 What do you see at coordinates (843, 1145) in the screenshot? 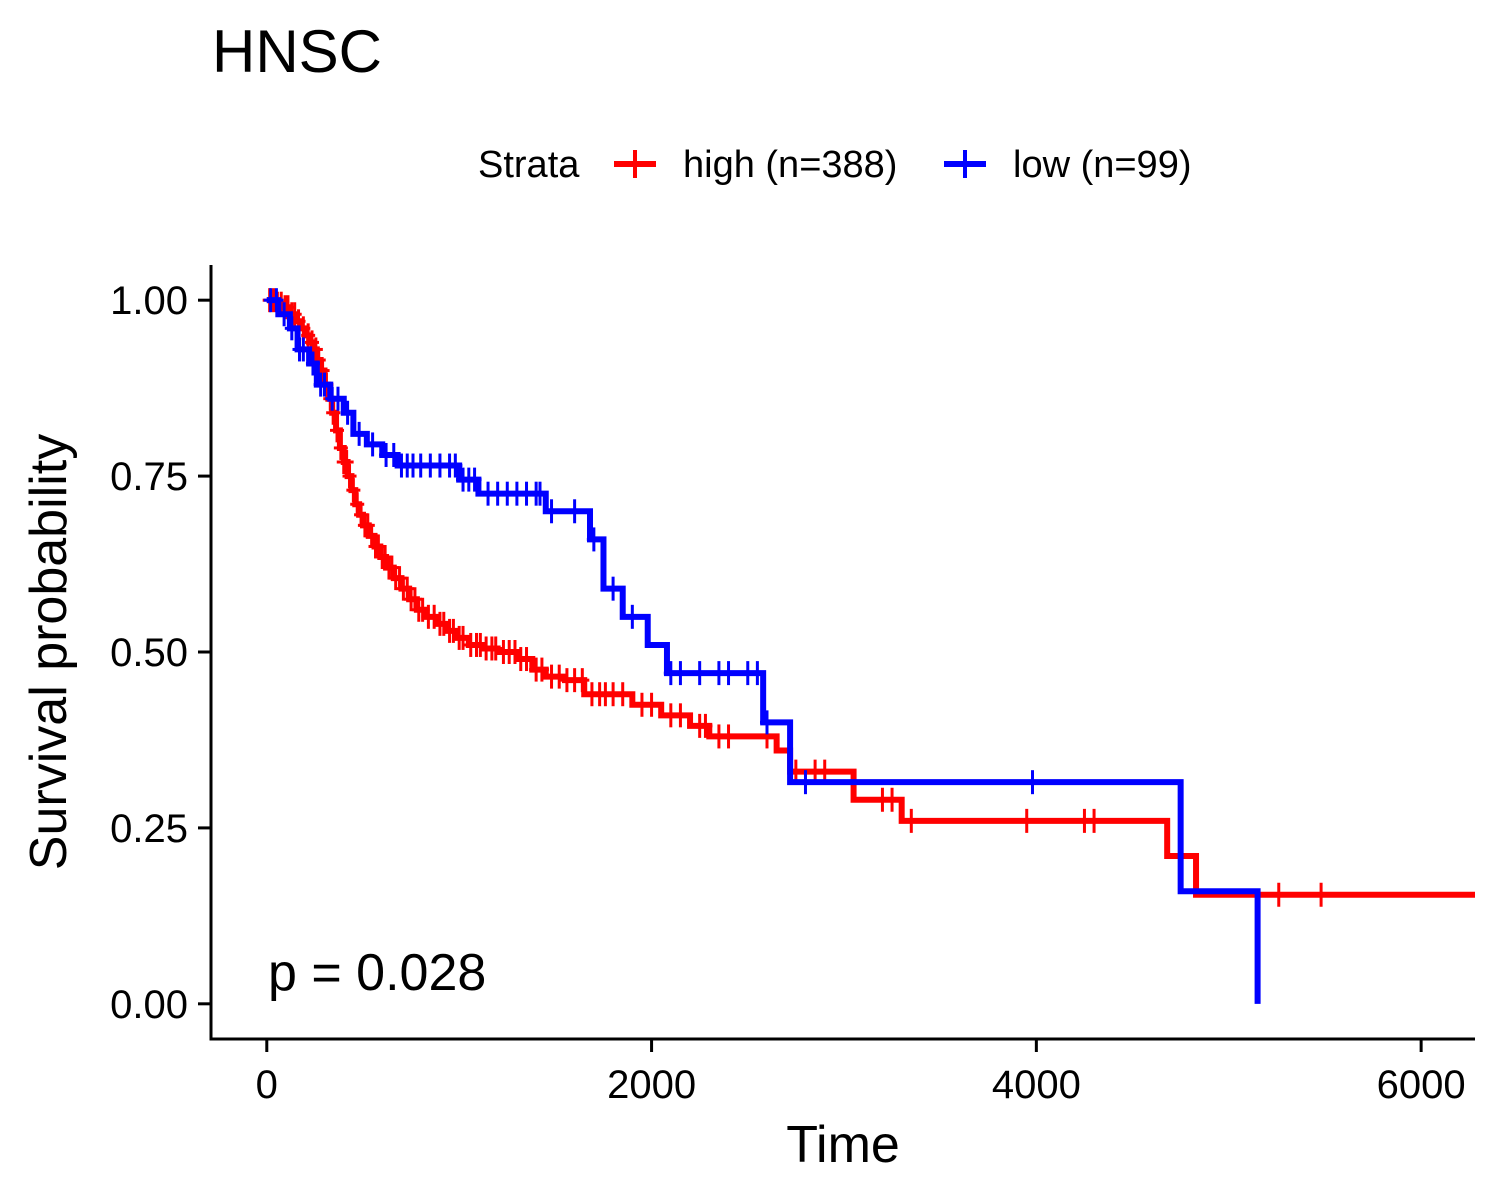
I see `x-axis-title: Time` at bounding box center [843, 1145].